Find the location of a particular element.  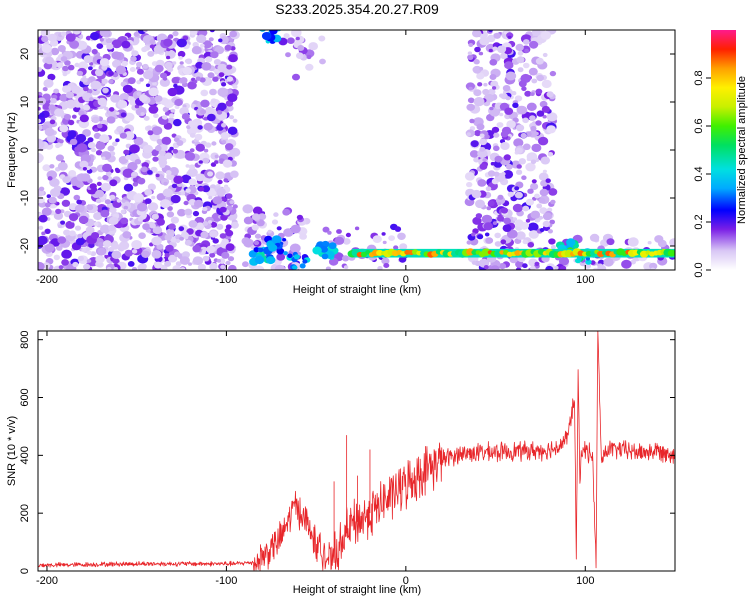

colorbar-tick-label: 0.4 is located at coordinates (699, 173).